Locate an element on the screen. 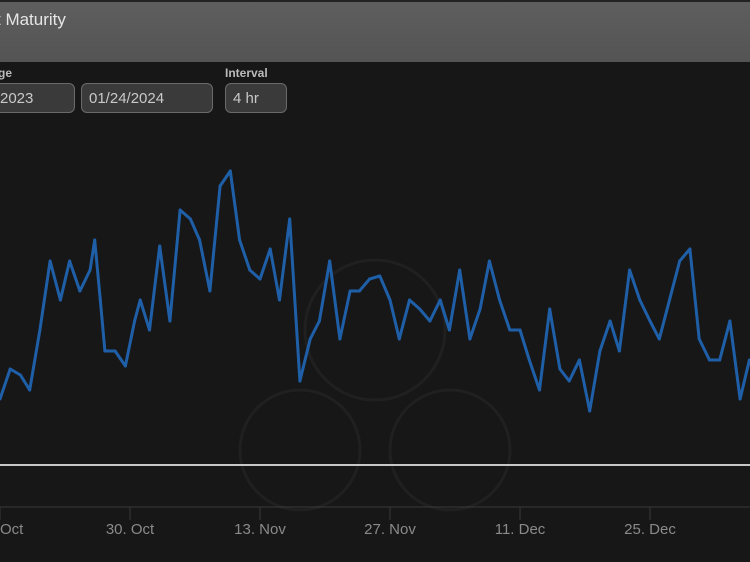  x-tick-label: 30. Oct is located at coordinates (130, 529).